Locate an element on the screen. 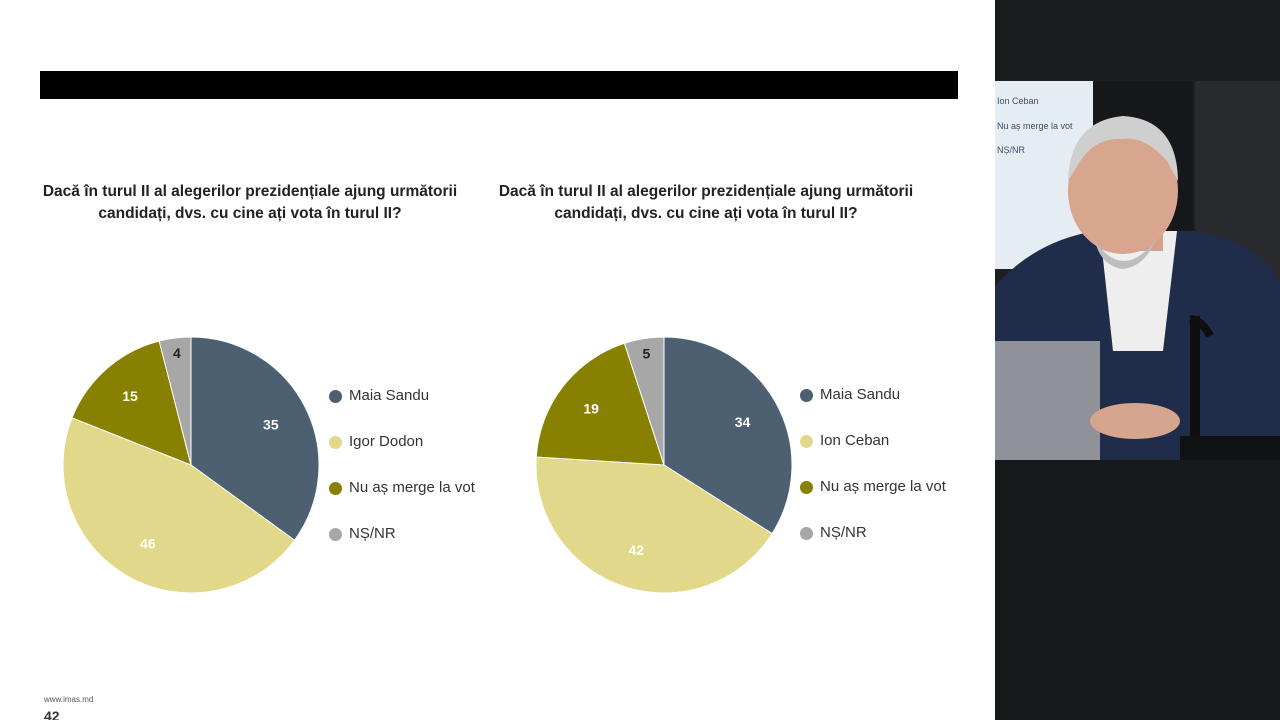 This screenshot has width=1280, height=720. pie-chart-left: 35 46 15 4 is located at coordinates (191, 465).